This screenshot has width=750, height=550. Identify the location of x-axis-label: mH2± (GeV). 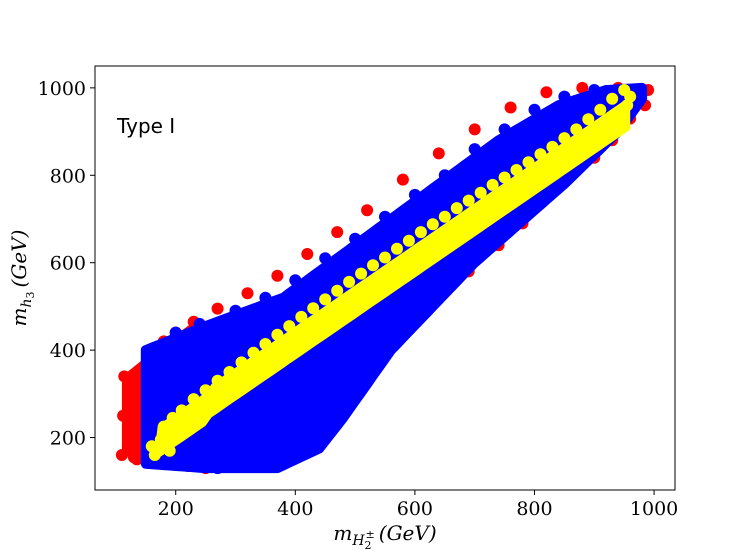
(384, 535).